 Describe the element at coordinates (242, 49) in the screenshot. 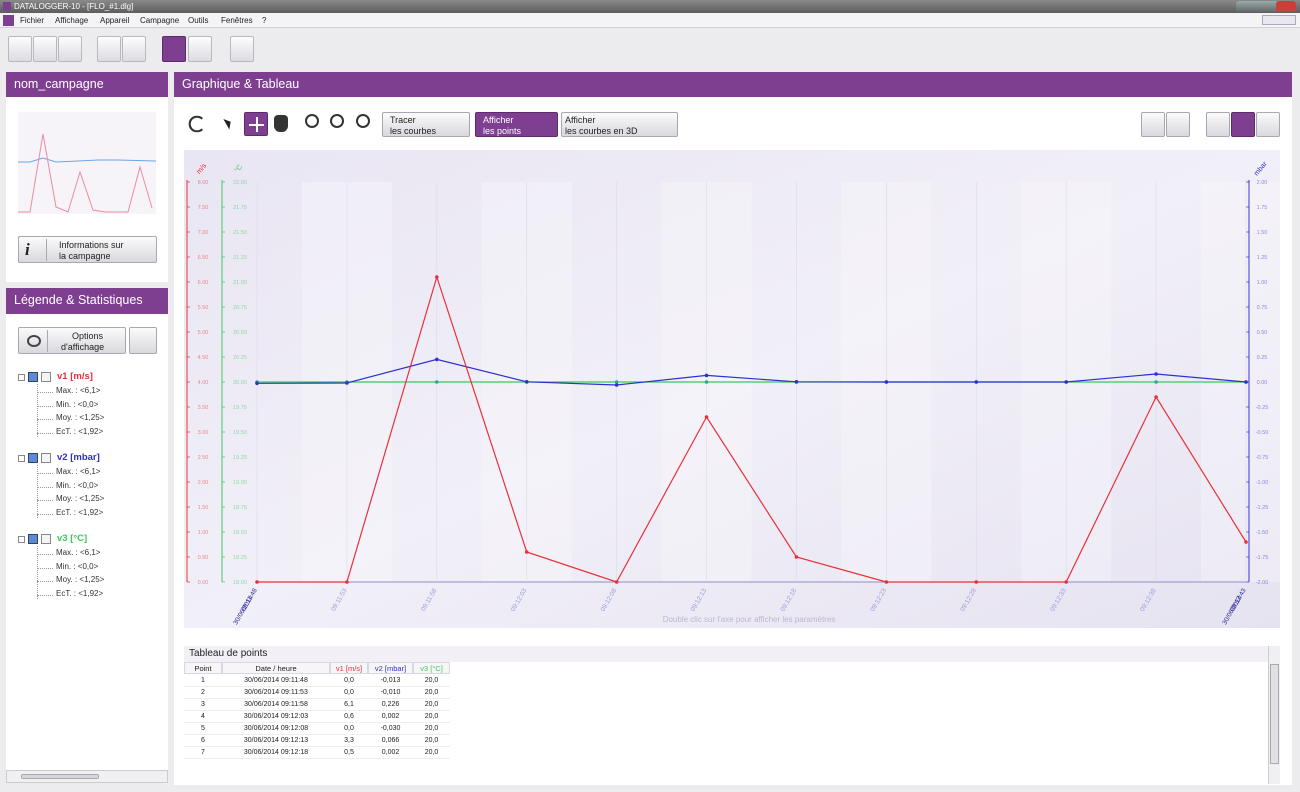

I see `settings-button` at that location.